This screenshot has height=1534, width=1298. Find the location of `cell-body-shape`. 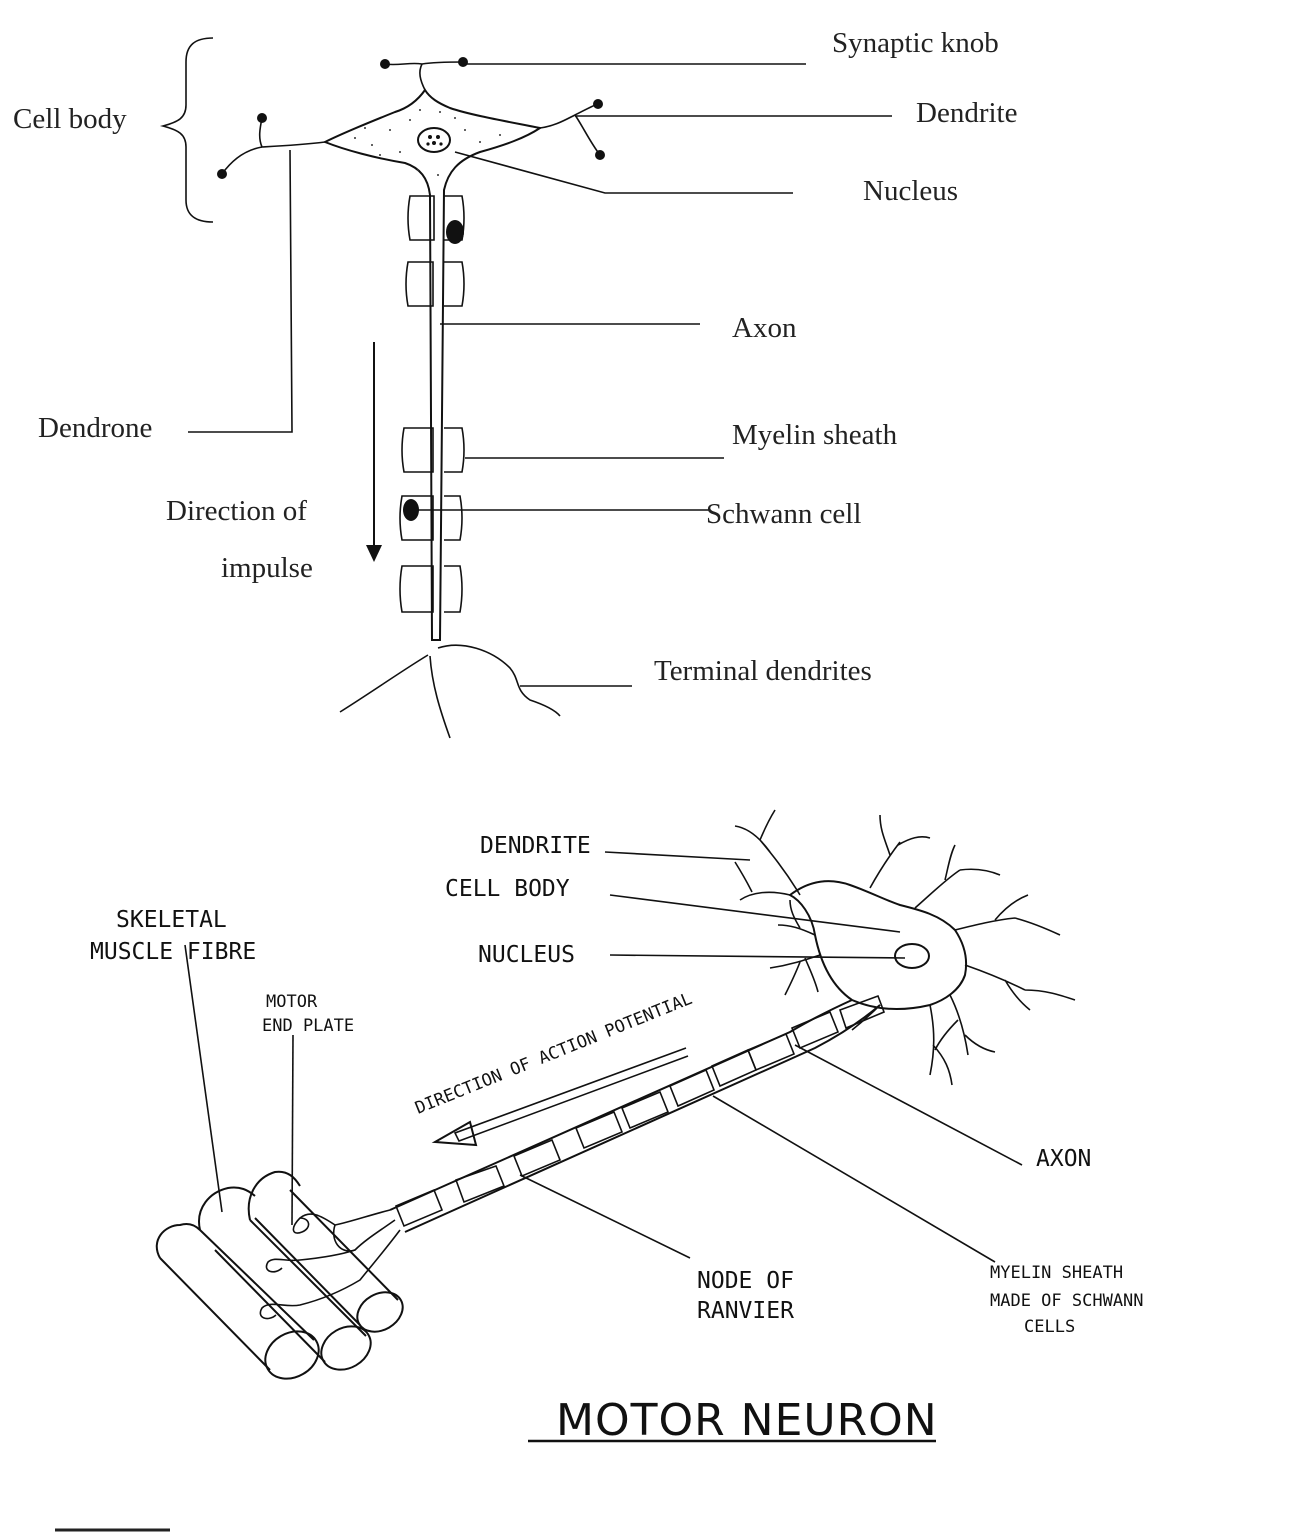

cell-body-shape is located at coordinates (432, 364).